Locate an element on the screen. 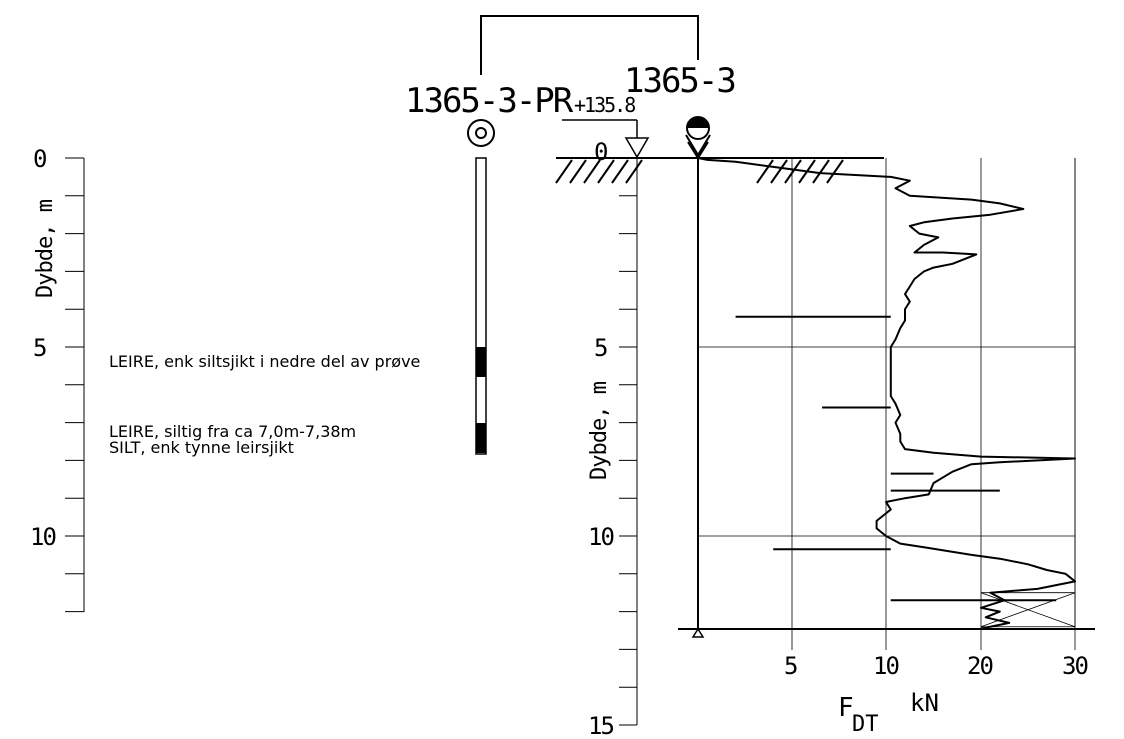  left-tick-label-0: 0 is located at coordinates (40, 159).